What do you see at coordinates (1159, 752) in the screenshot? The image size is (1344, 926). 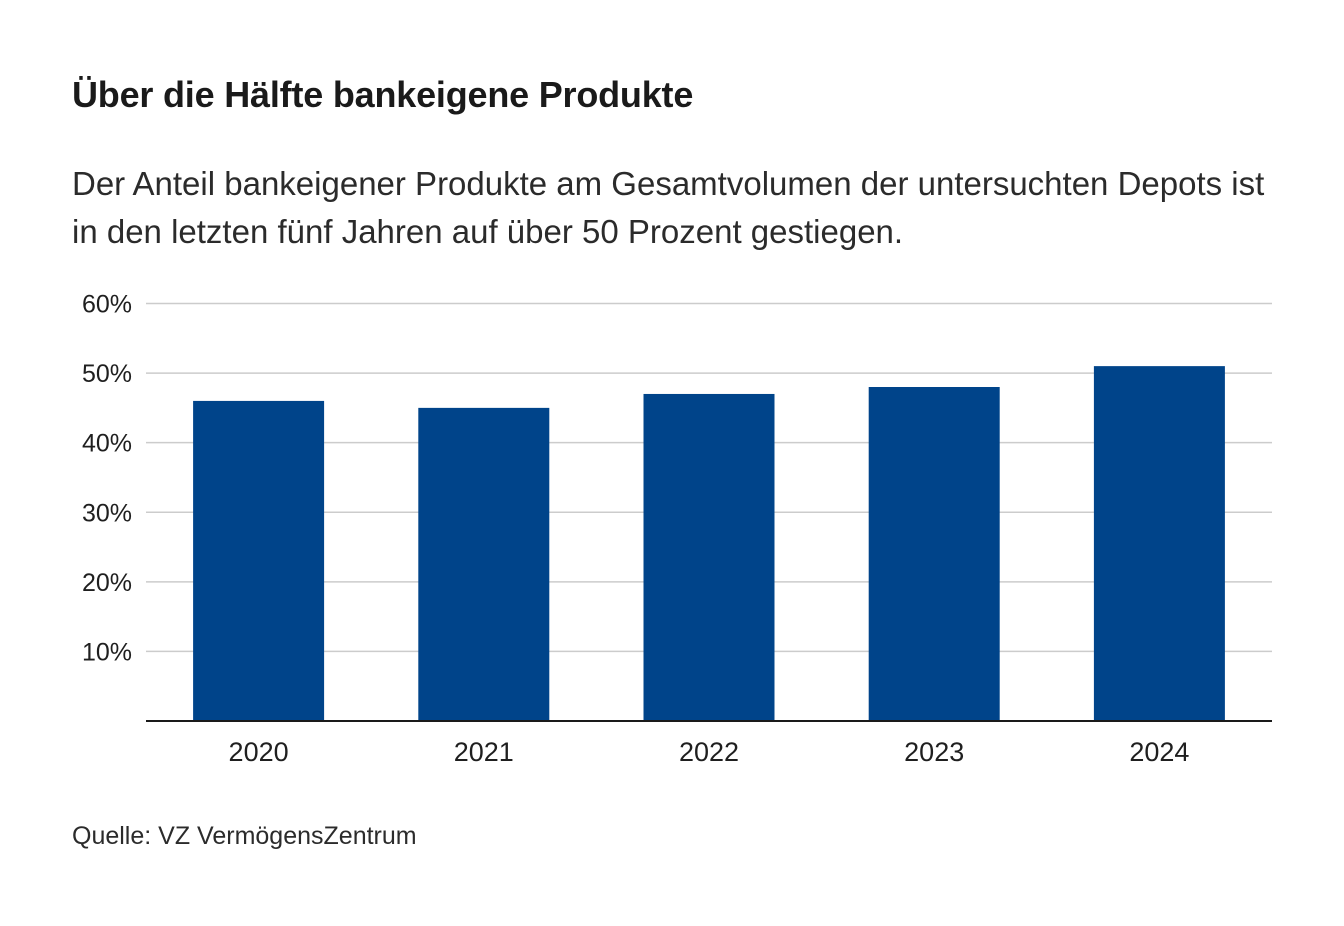 I see `x-tick-label: 2024` at bounding box center [1159, 752].